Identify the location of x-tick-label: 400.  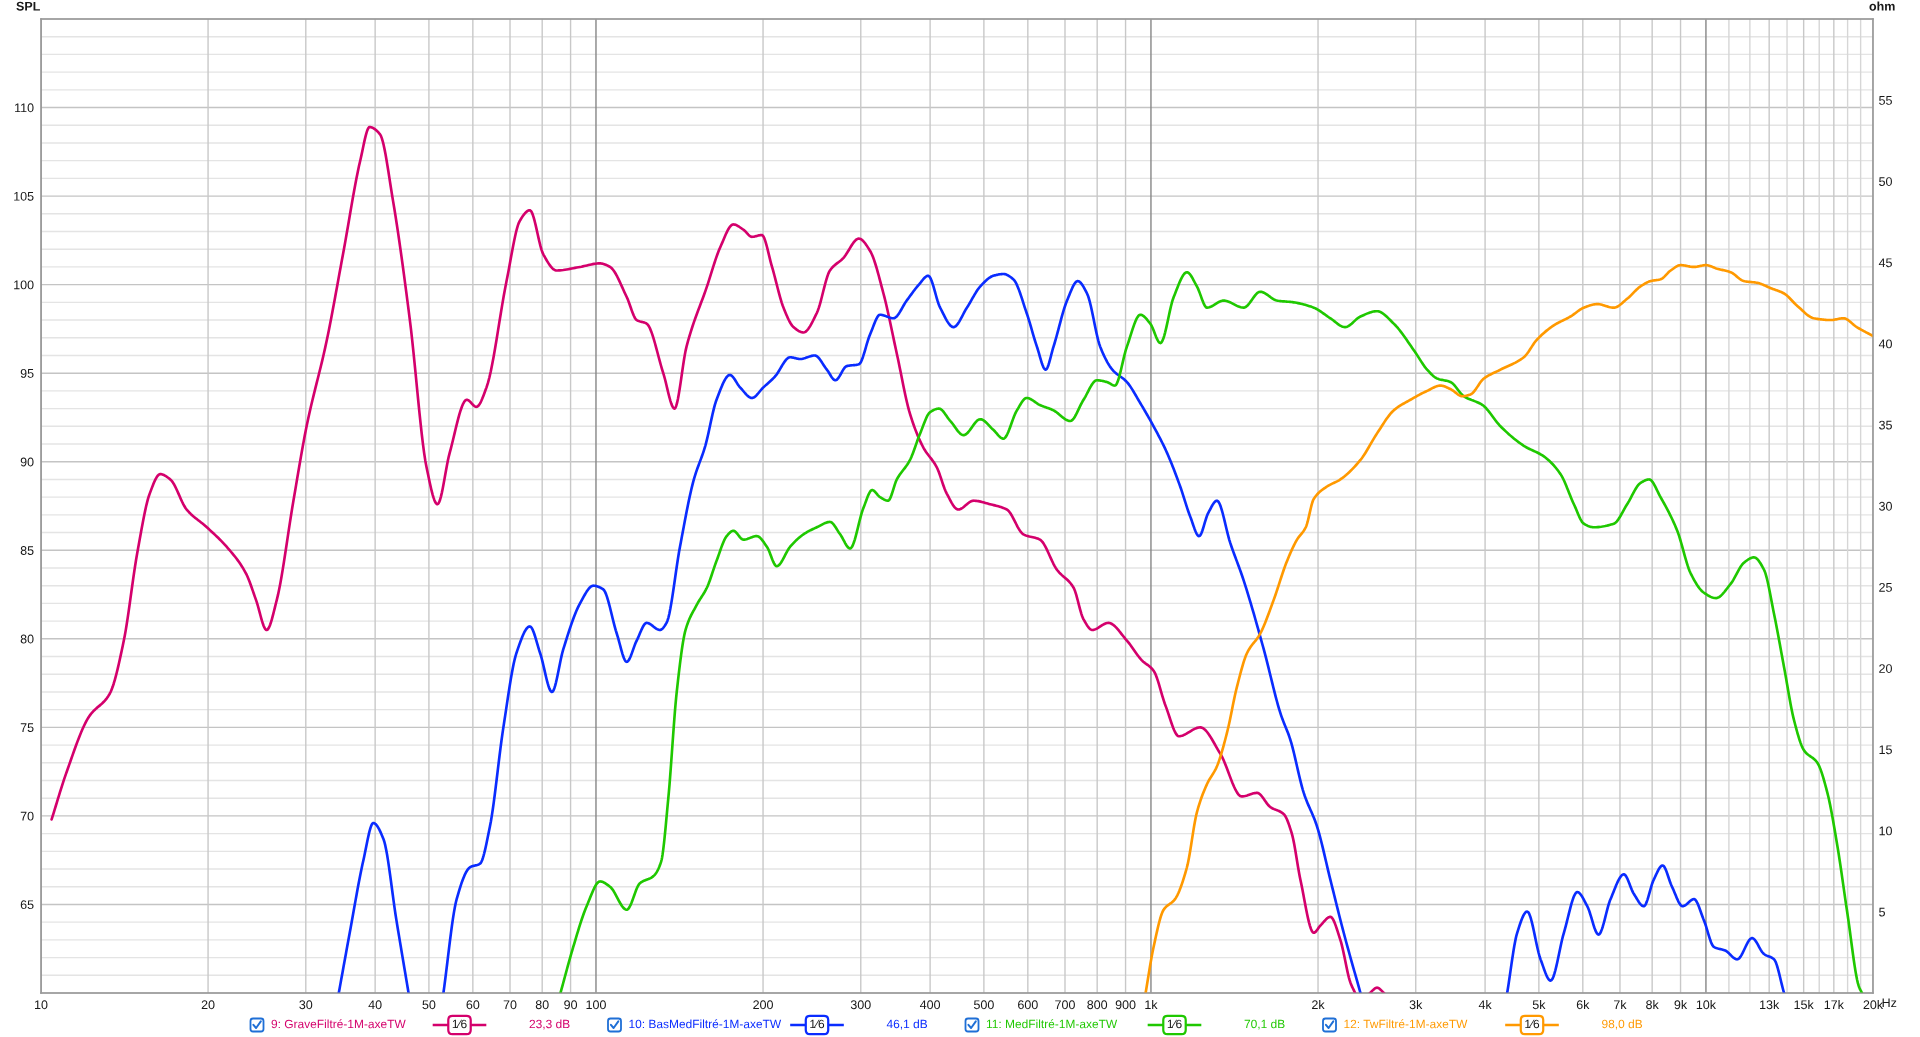
(930, 1005).